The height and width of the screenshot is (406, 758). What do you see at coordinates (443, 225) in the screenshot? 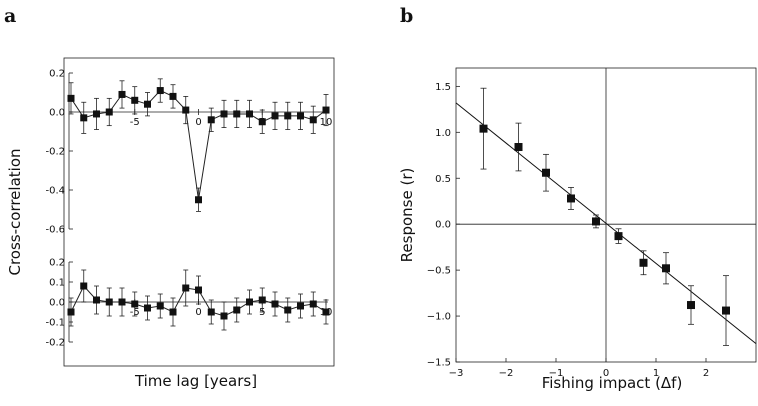
I see `b-y-tick-label: 0.0` at bounding box center [443, 225].